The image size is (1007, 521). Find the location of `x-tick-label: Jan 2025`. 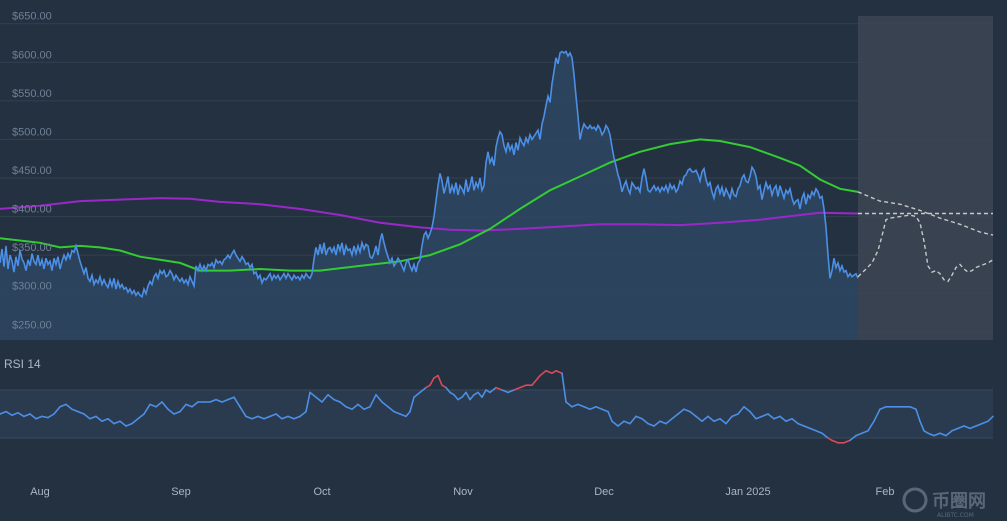

x-tick-label: Jan 2025 is located at coordinates (747, 492).